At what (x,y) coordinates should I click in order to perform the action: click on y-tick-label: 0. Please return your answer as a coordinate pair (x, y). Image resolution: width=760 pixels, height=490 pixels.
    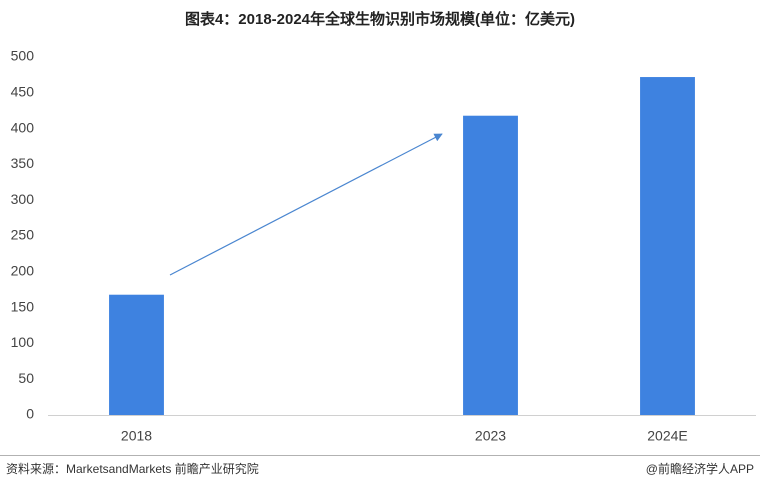
    Looking at the image, I should click on (30, 414).